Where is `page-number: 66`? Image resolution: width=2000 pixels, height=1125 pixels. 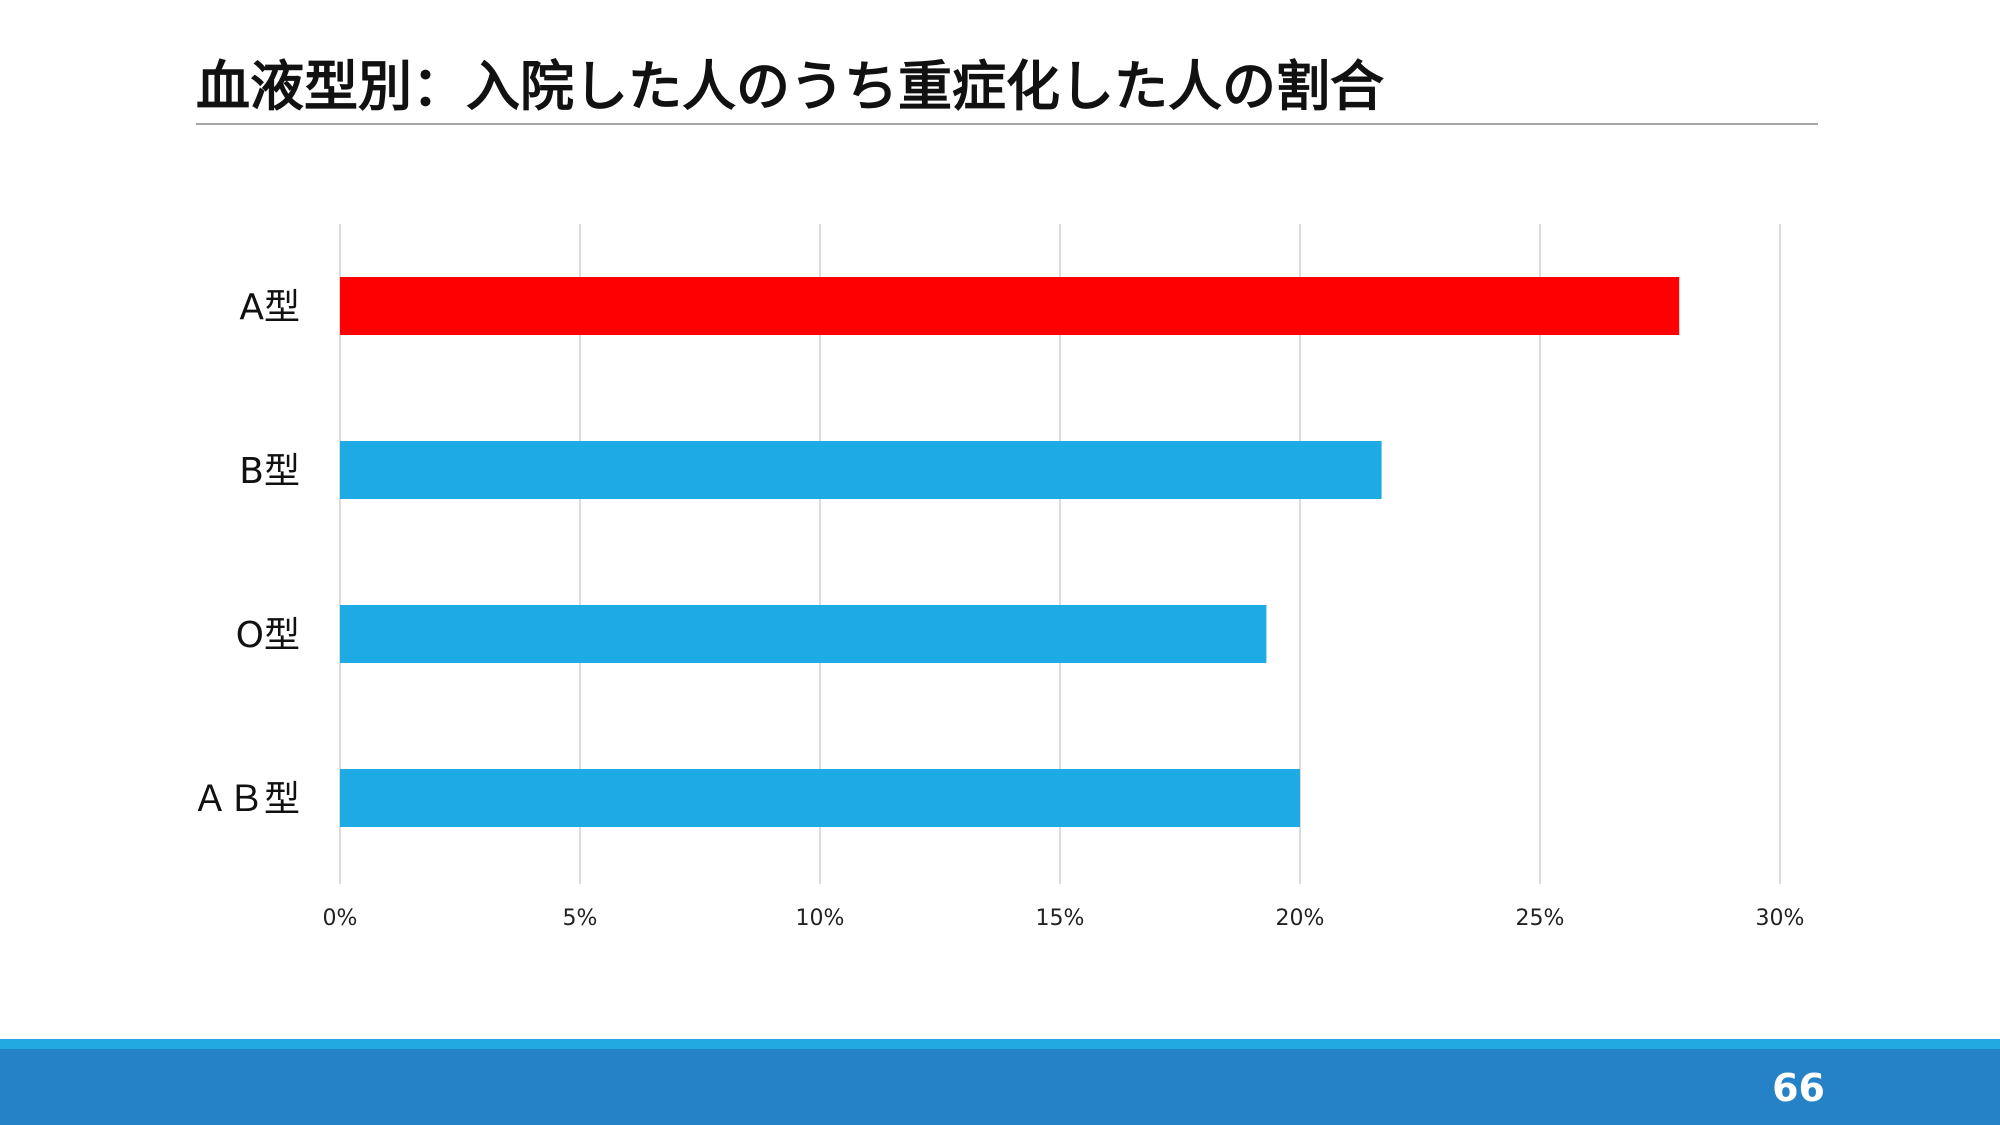
page-number: 66 is located at coordinates (1798, 1088).